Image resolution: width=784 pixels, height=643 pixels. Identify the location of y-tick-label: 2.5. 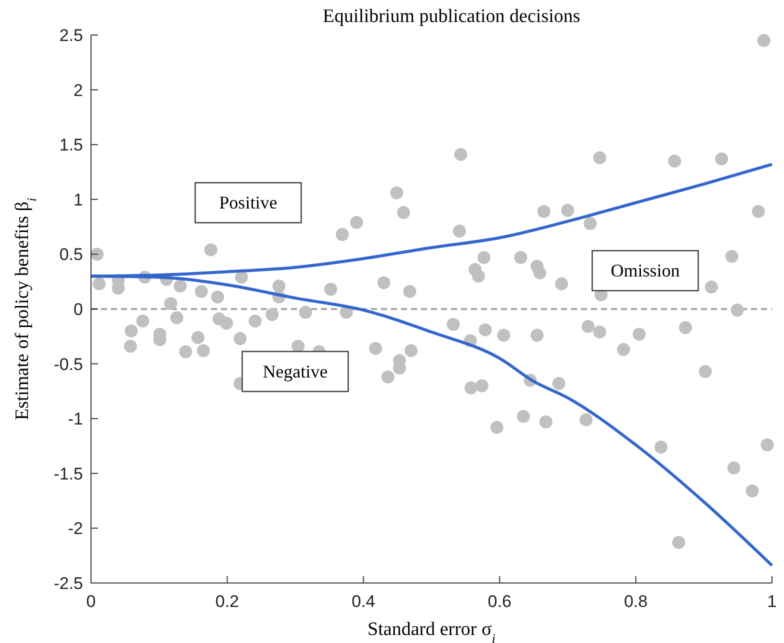
(71, 35).